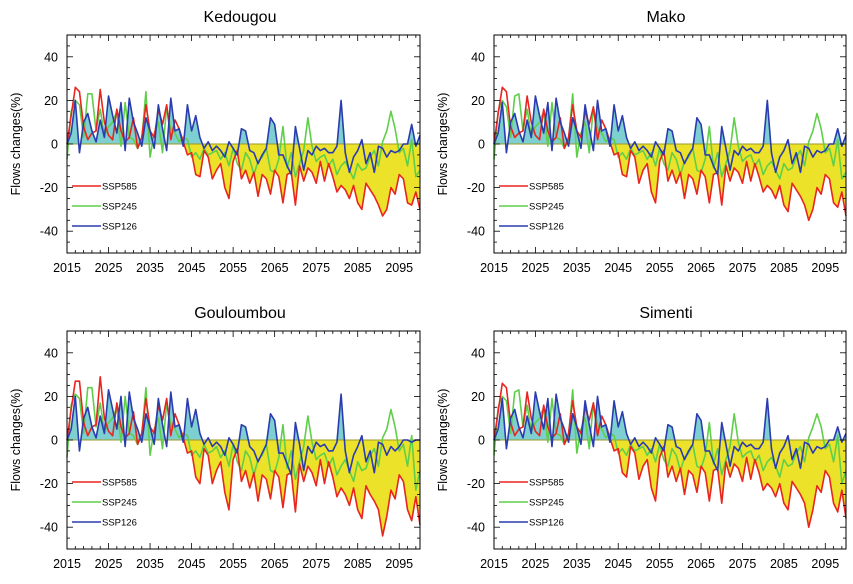 The width and height of the screenshot is (853, 584). What do you see at coordinates (665, 17) in the screenshot?
I see `panel-title: Mako` at bounding box center [665, 17].